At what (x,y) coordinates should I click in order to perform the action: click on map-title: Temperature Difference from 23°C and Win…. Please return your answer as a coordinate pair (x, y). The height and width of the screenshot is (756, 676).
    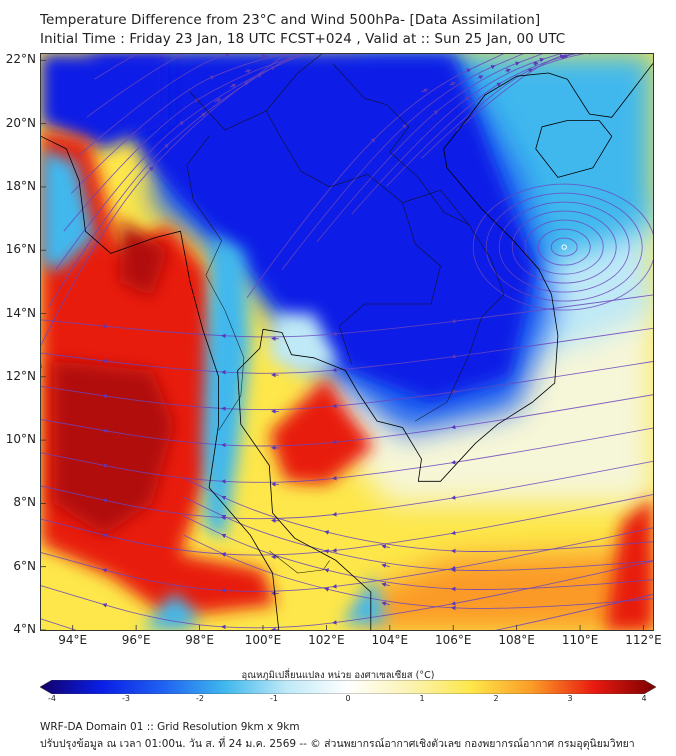
    Looking at the image, I should click on (290, 20).